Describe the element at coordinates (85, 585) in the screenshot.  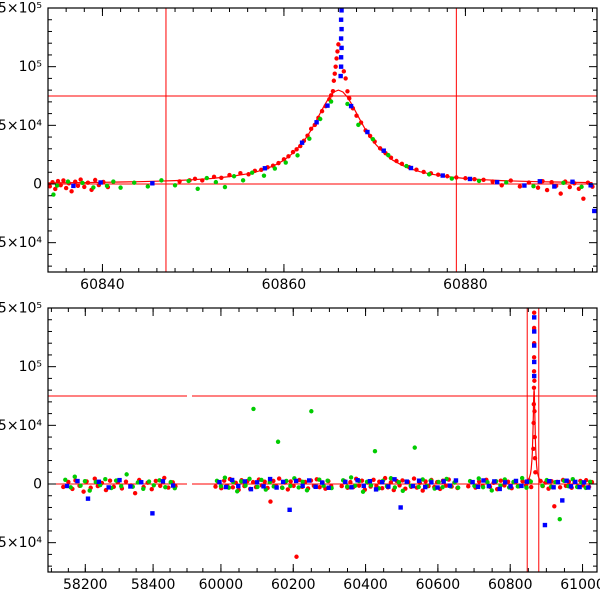
I see `x-tick-label: 58200` at that location.